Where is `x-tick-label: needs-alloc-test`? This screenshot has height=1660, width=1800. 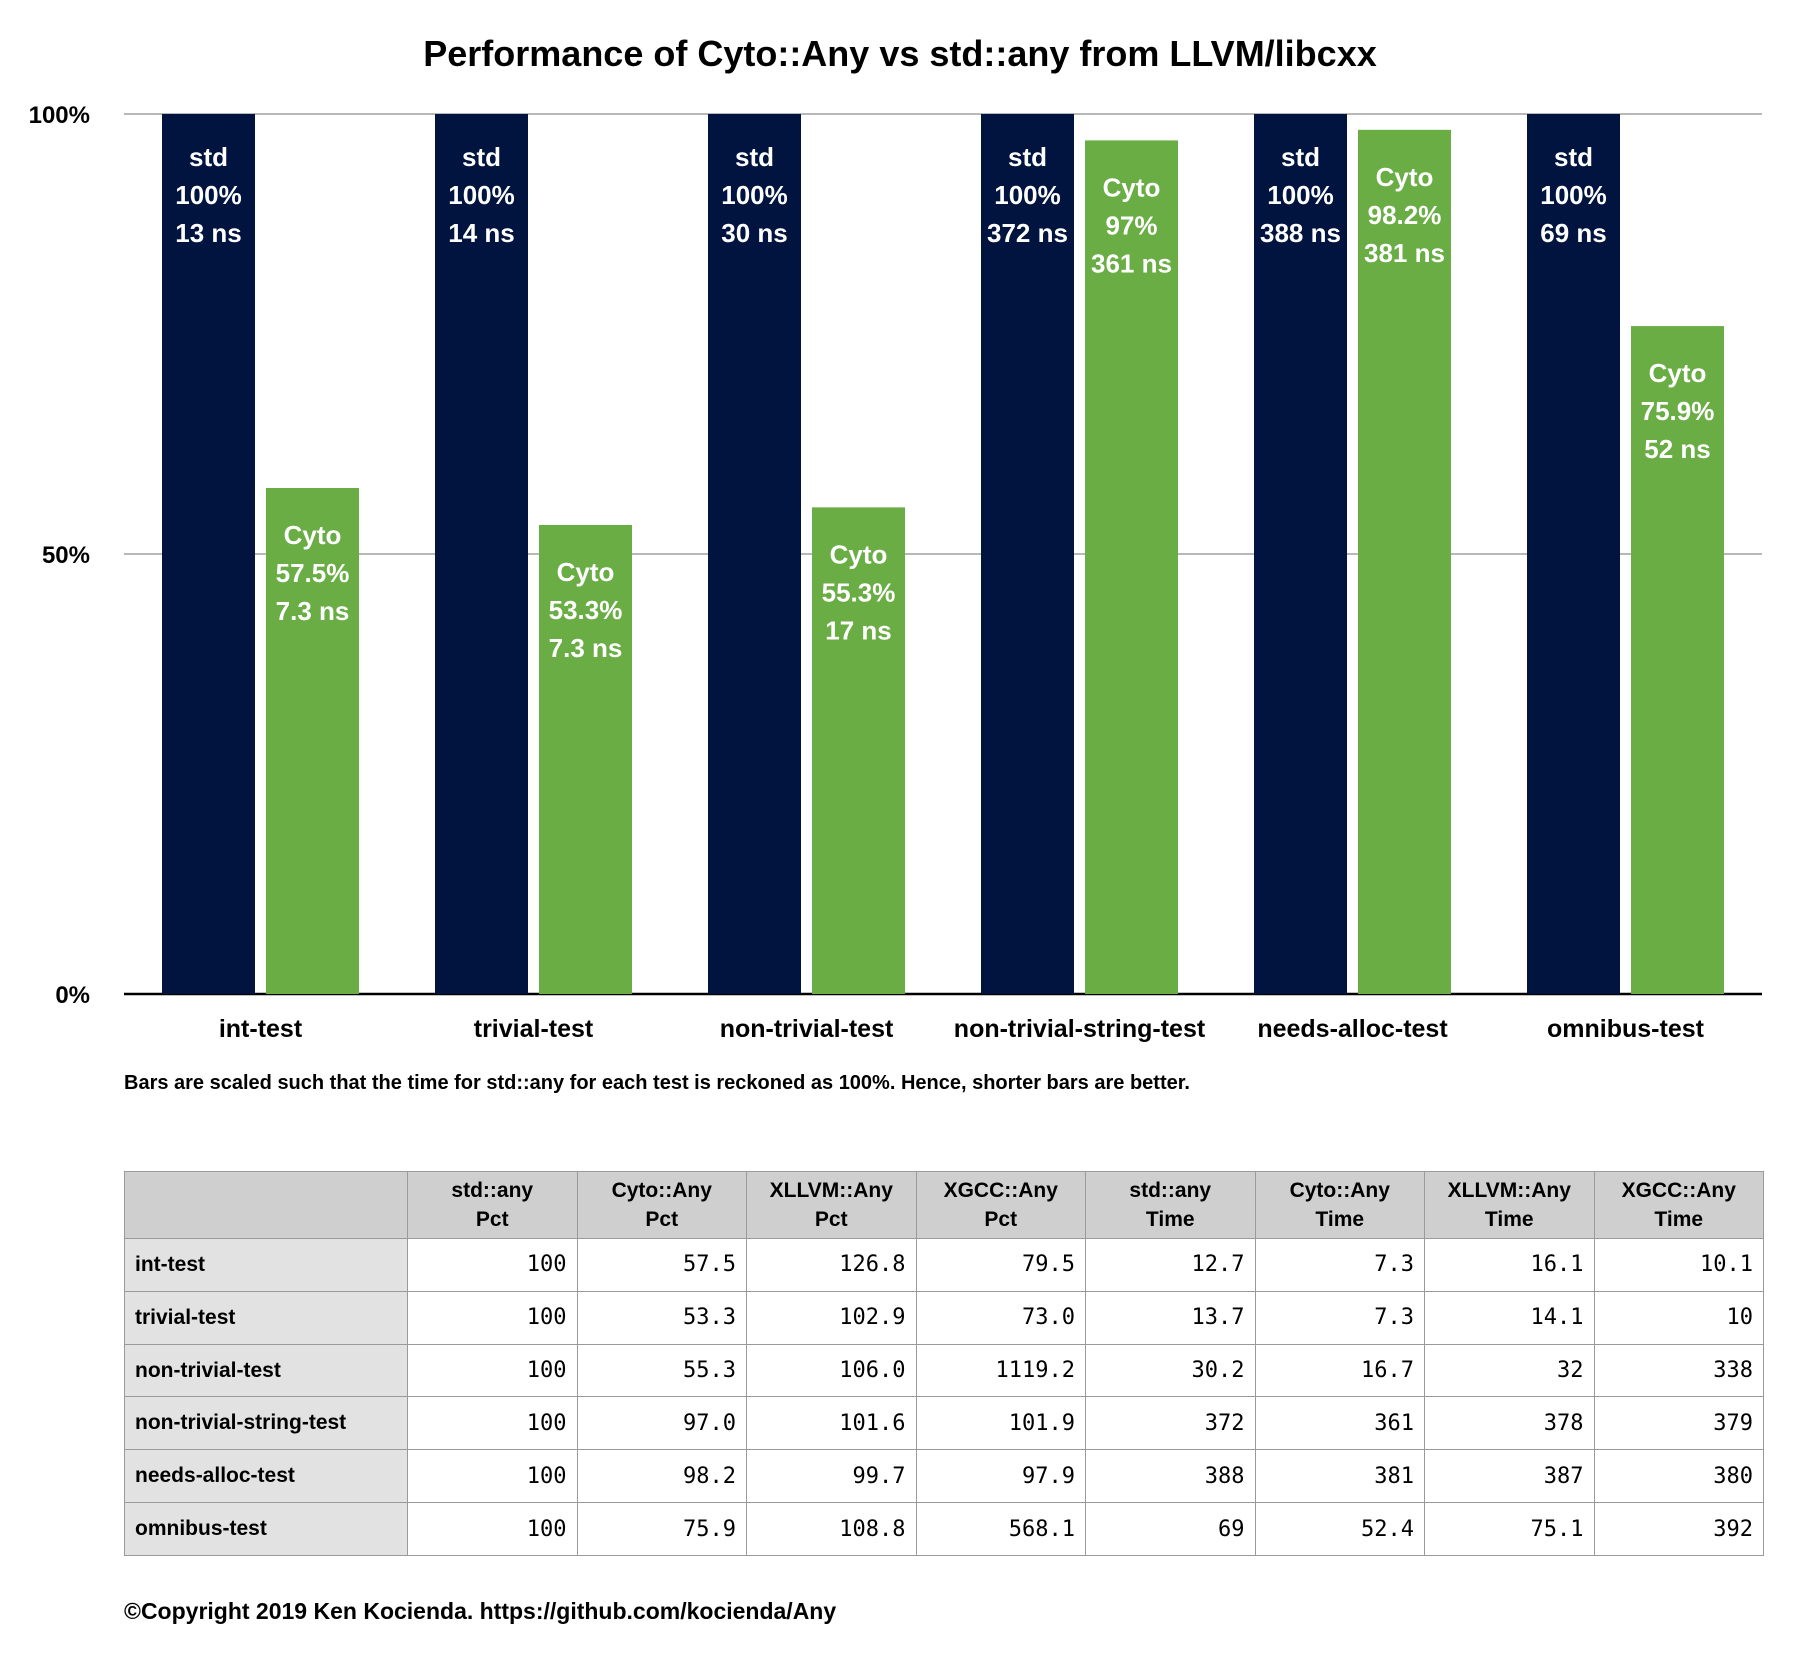
x-tick-label: needs-alloc-test is located at coordinates (1352, 1029).